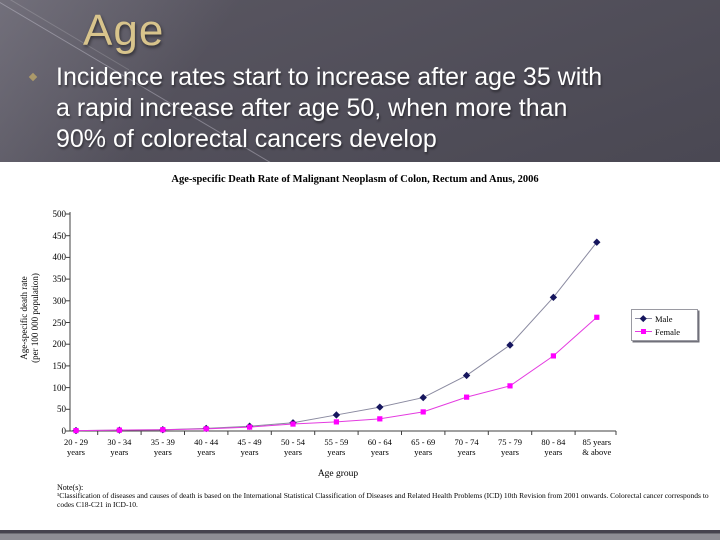  Describe the element at coordinates (124, 30) in the screenshot. I see `slide-title: Age` at that location.